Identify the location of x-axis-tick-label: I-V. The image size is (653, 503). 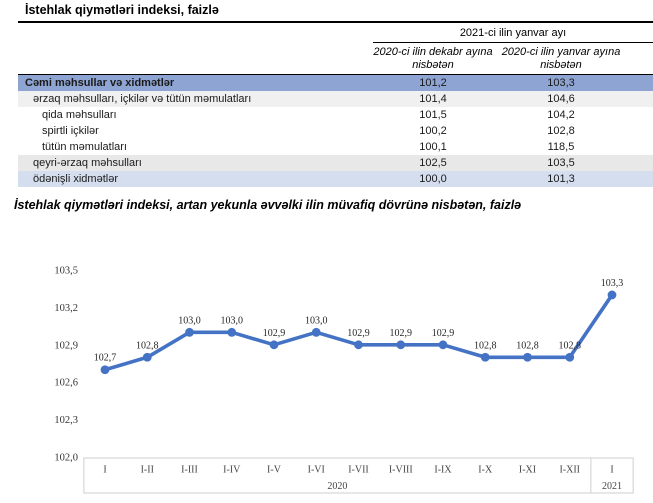
(274, 470).